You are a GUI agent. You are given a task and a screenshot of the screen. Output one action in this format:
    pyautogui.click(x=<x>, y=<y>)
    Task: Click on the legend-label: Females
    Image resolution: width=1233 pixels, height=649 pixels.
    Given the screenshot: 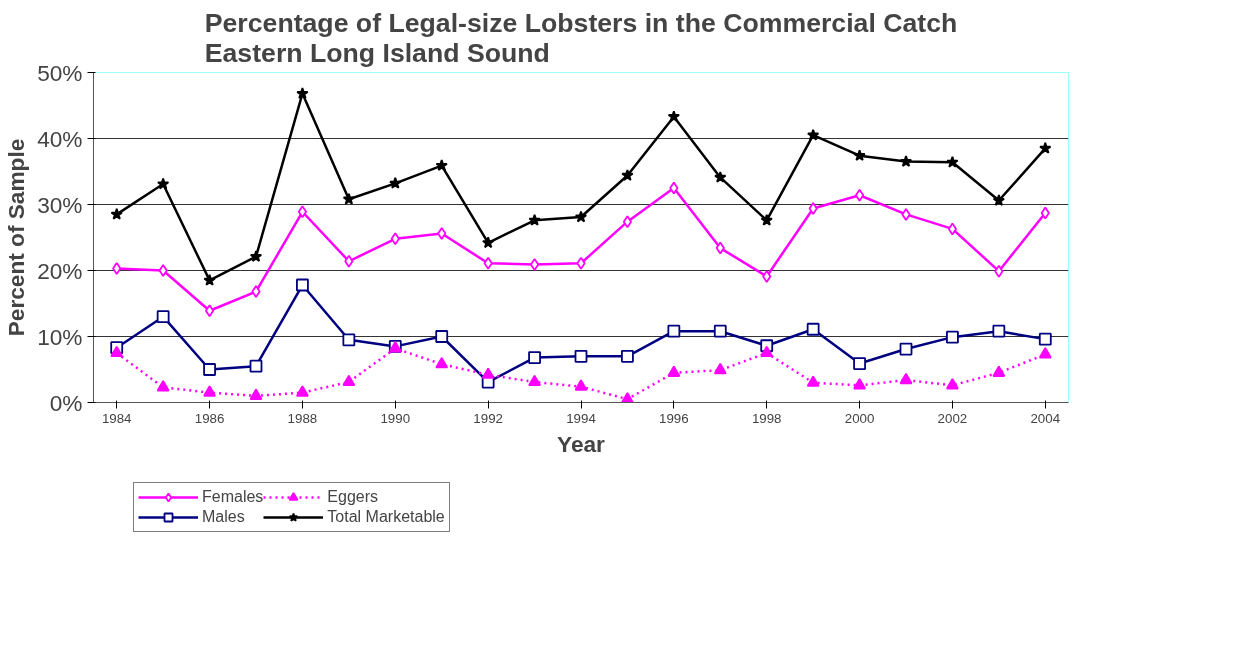 What is the action you would take?
    pyautogui.click(x=233, y=497)
    